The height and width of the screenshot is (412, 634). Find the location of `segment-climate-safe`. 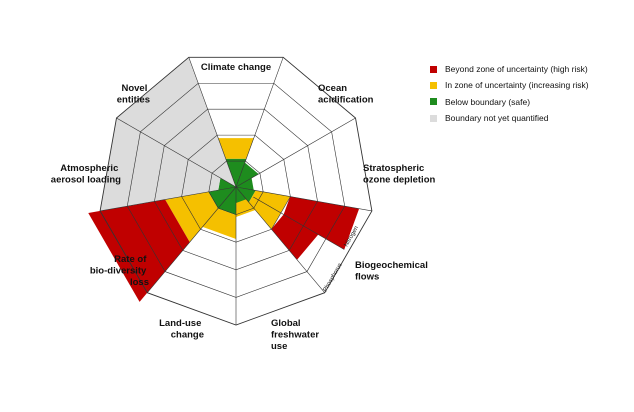

segment-climate-safe is located at coordinates (236, 172).